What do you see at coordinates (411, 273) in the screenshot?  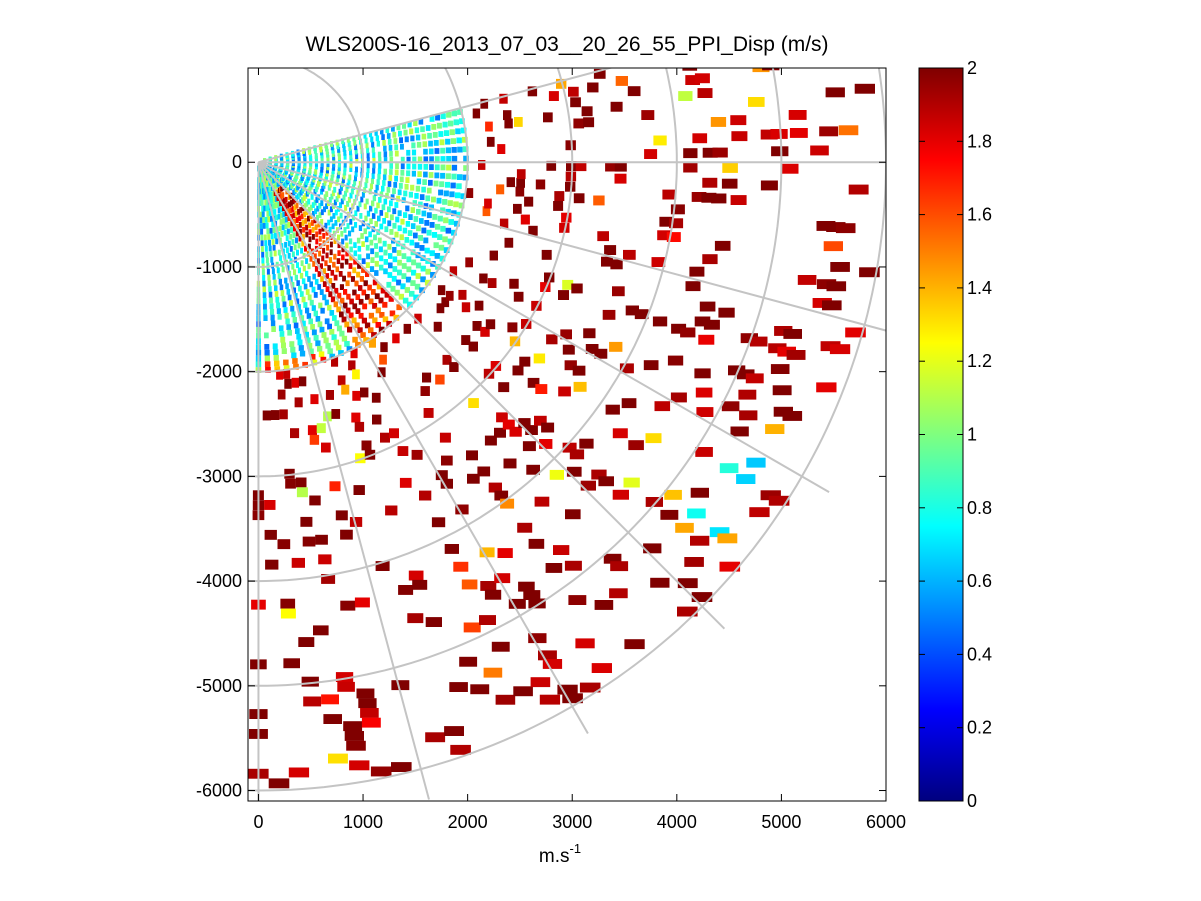 I see `polar-grid-ring` at bounding box center [411, 273].